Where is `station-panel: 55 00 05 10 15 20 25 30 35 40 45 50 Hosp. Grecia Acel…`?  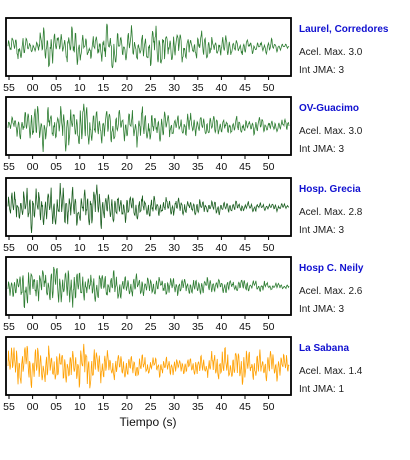
station-panel: 55 00 05 10 15 20 25 30 35 40 45 50 Hosp. Grecia Acel… is located at coordinates (183, 215).